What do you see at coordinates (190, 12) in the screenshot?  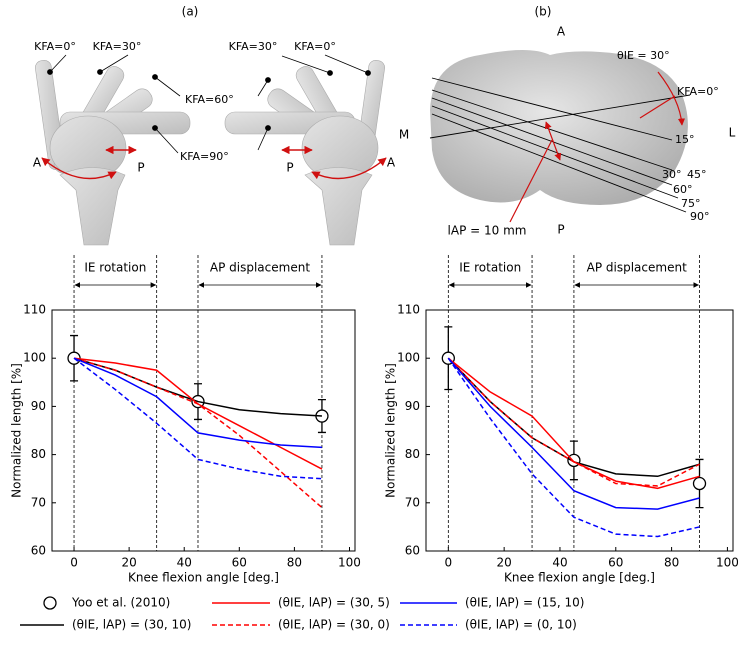 I see `panel-label: (a)` at bounding box center [190, 12].